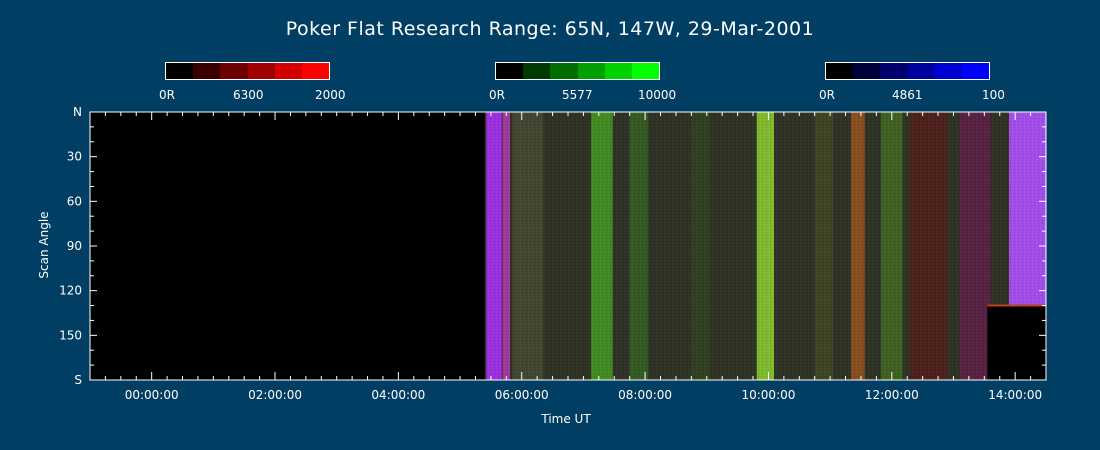 This screenshot has width=1100, height=450. Describe the element at coordinates (907, 95) in the screenshot. I see `blue-colorbar-mid-label: 4861` at that location.